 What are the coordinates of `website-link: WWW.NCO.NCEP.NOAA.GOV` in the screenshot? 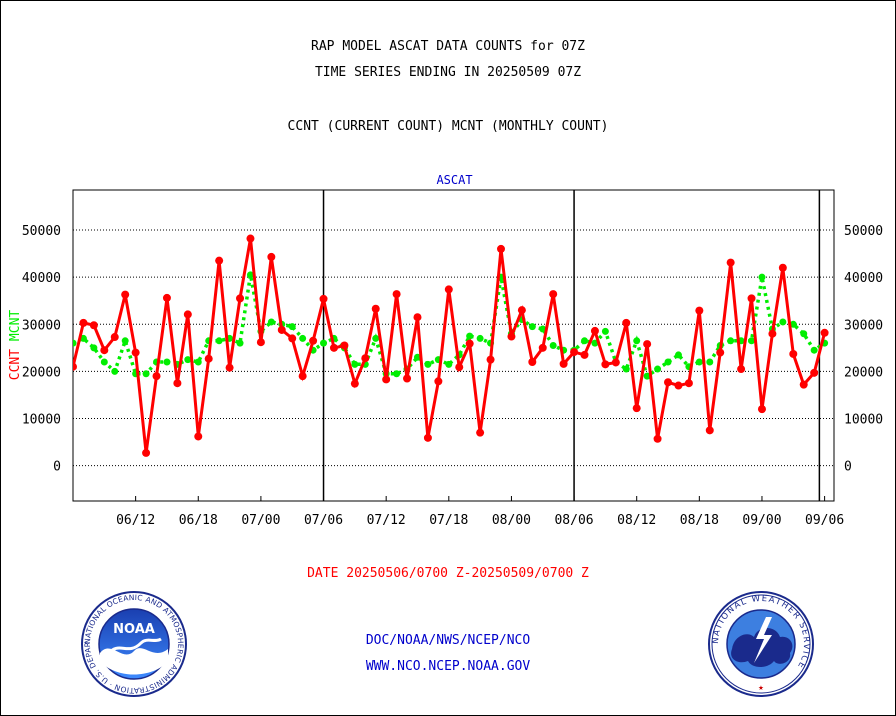 It's located at (448, 666).